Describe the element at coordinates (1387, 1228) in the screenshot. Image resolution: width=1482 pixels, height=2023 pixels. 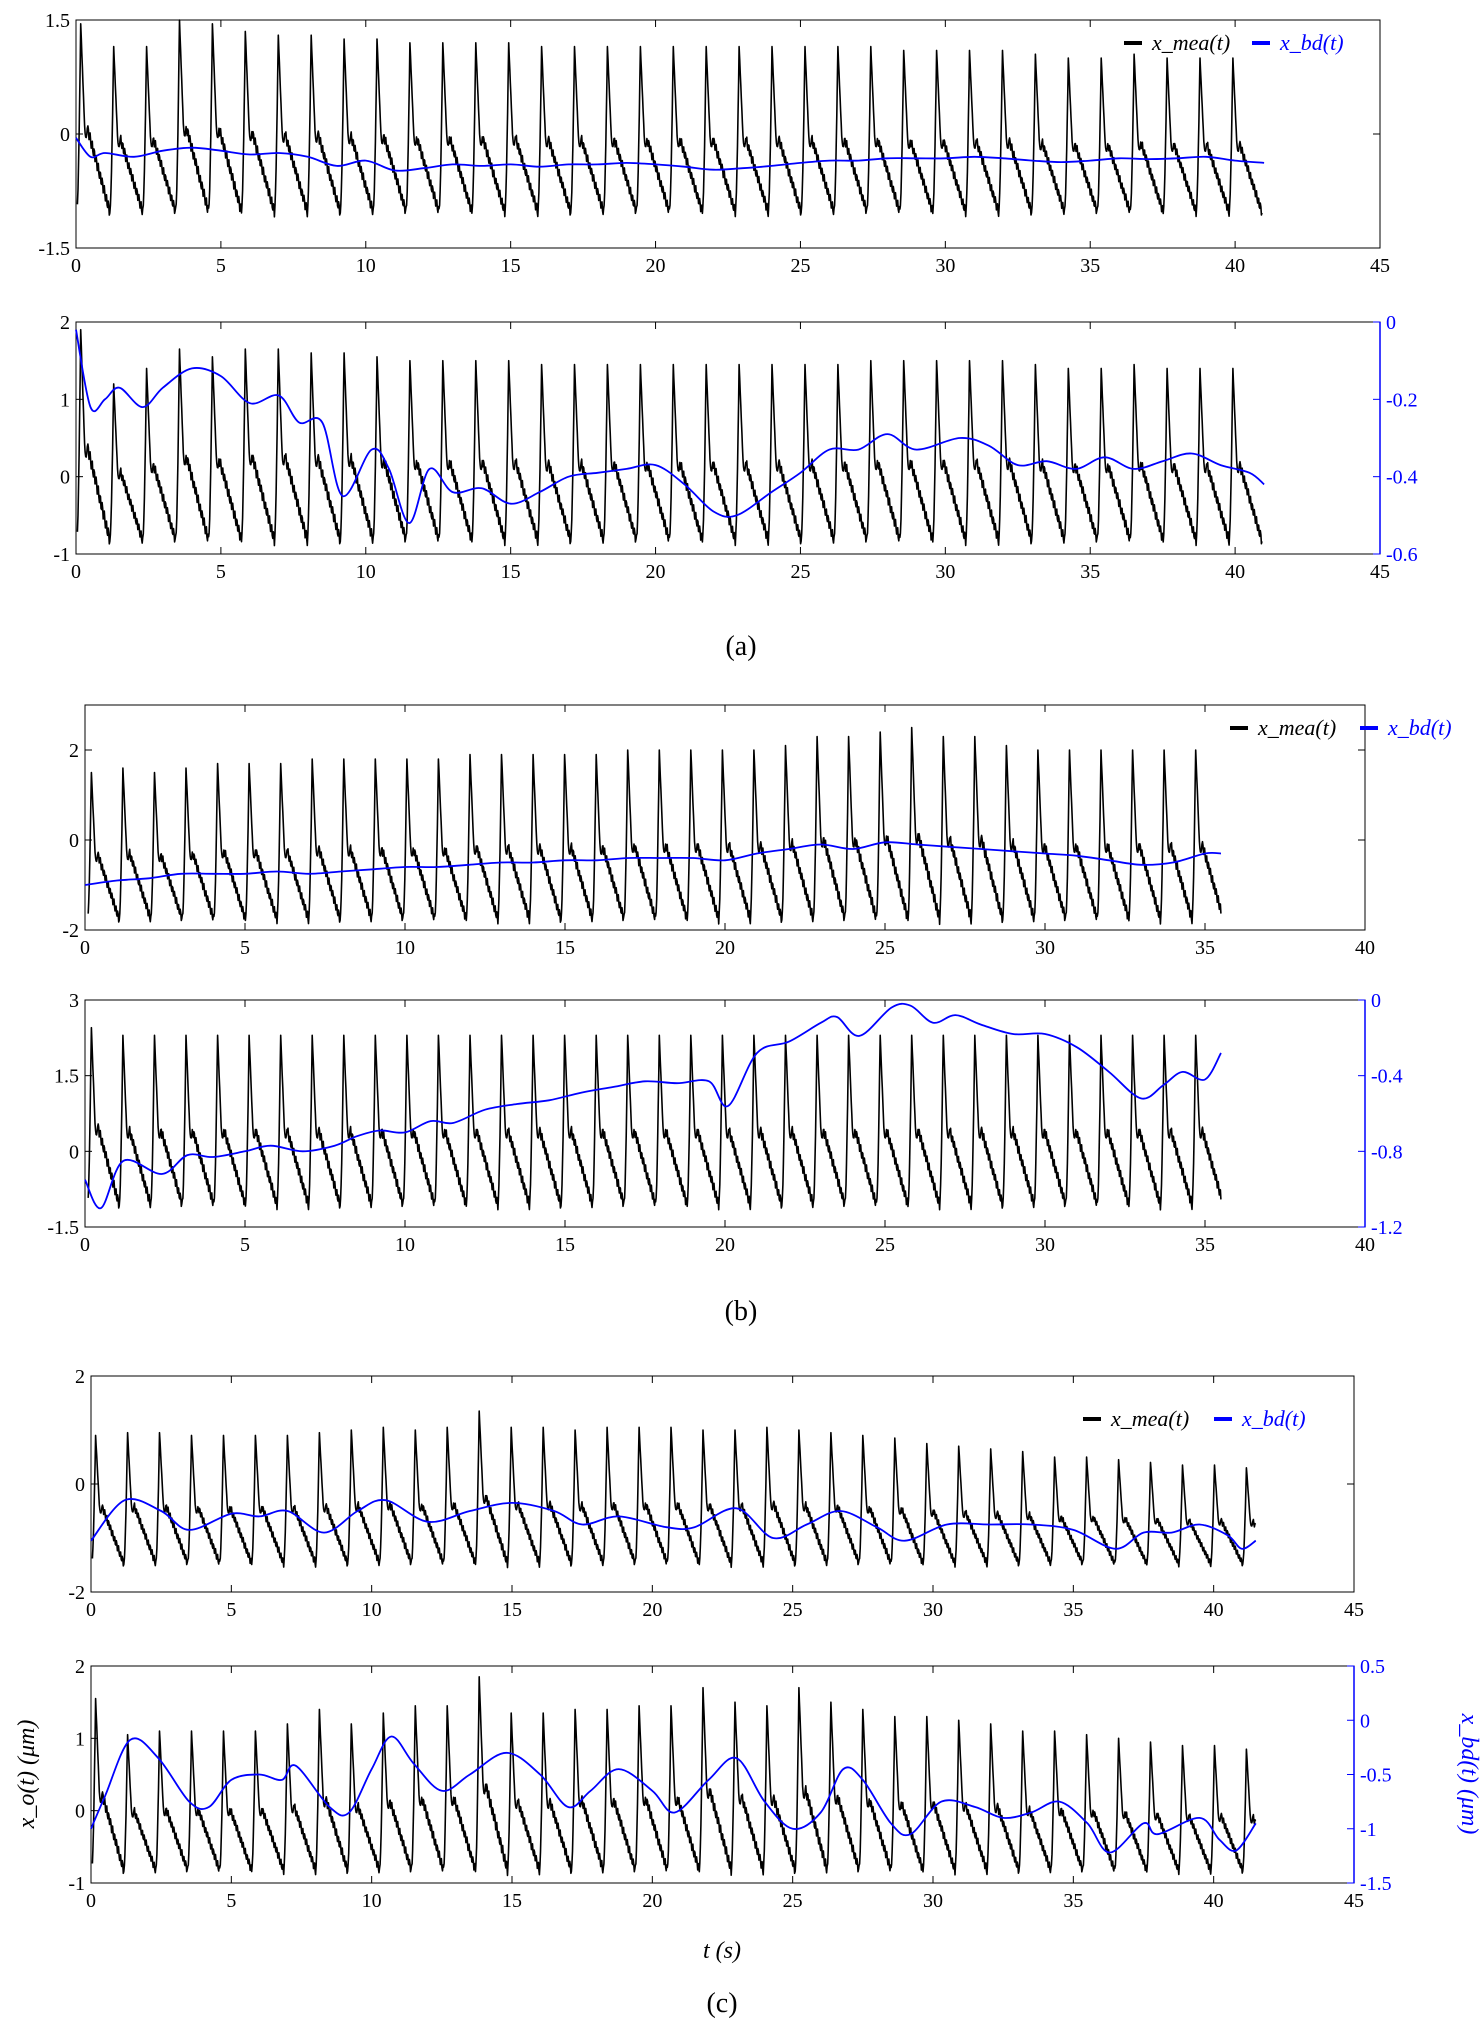
I see `y2-tick-label: -1.2` at that location.